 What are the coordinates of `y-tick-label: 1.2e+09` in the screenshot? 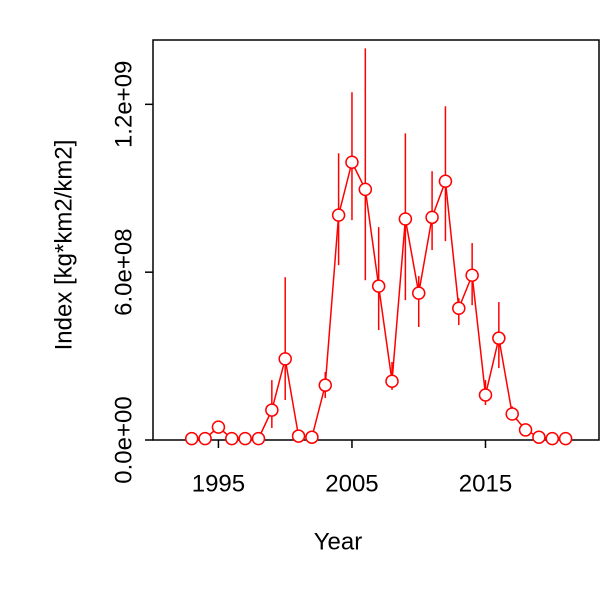 It's located at (123, 104).